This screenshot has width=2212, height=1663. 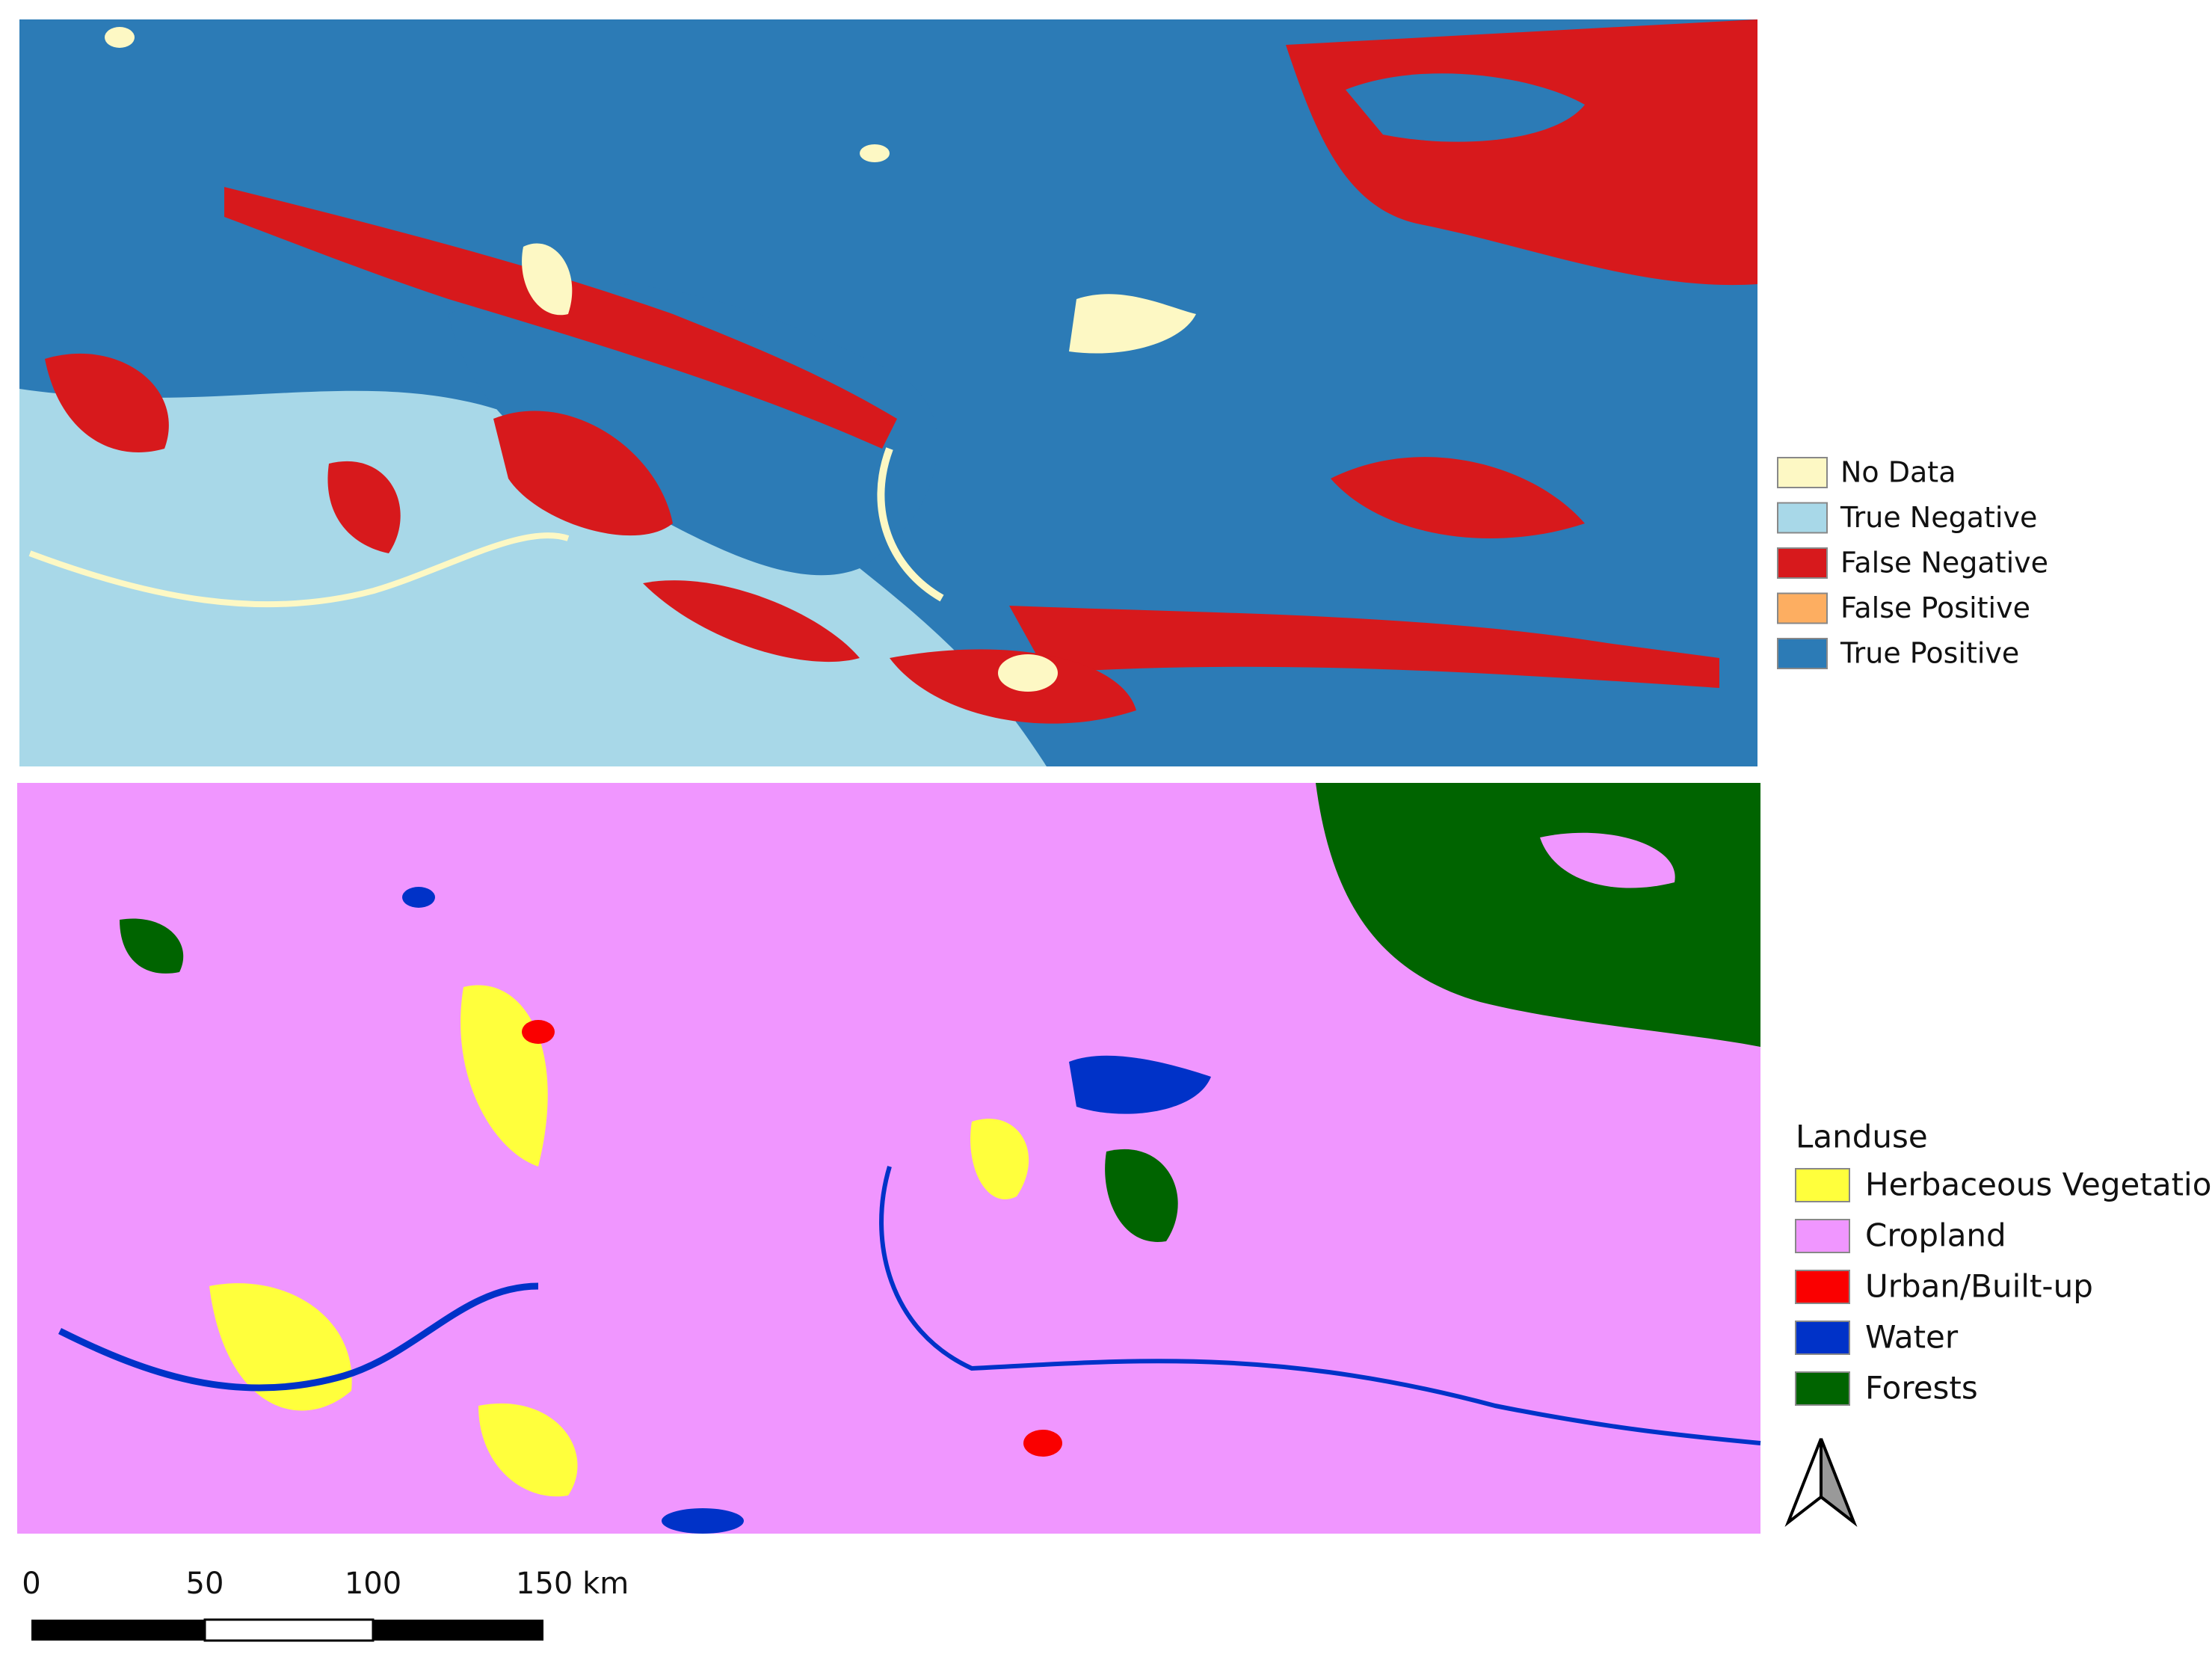 What do you see at coordinates (1921, 1388) in the screenshot?
I see `legend-label: Forests` at bounding box center [1921, 1388].